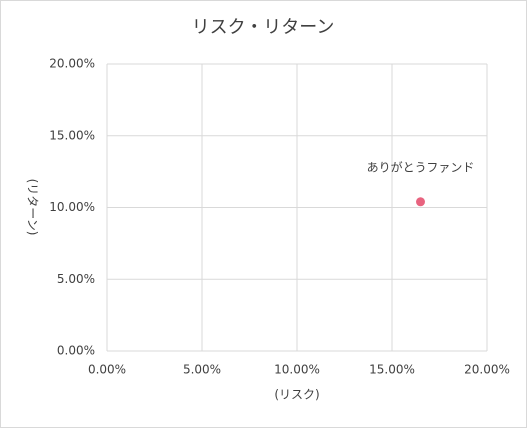 This screenshot has width=527, height=432. Describe the element at coordinates (76, 351) in the screenshot. I see `y-tick-label: 0.00%` at that location.